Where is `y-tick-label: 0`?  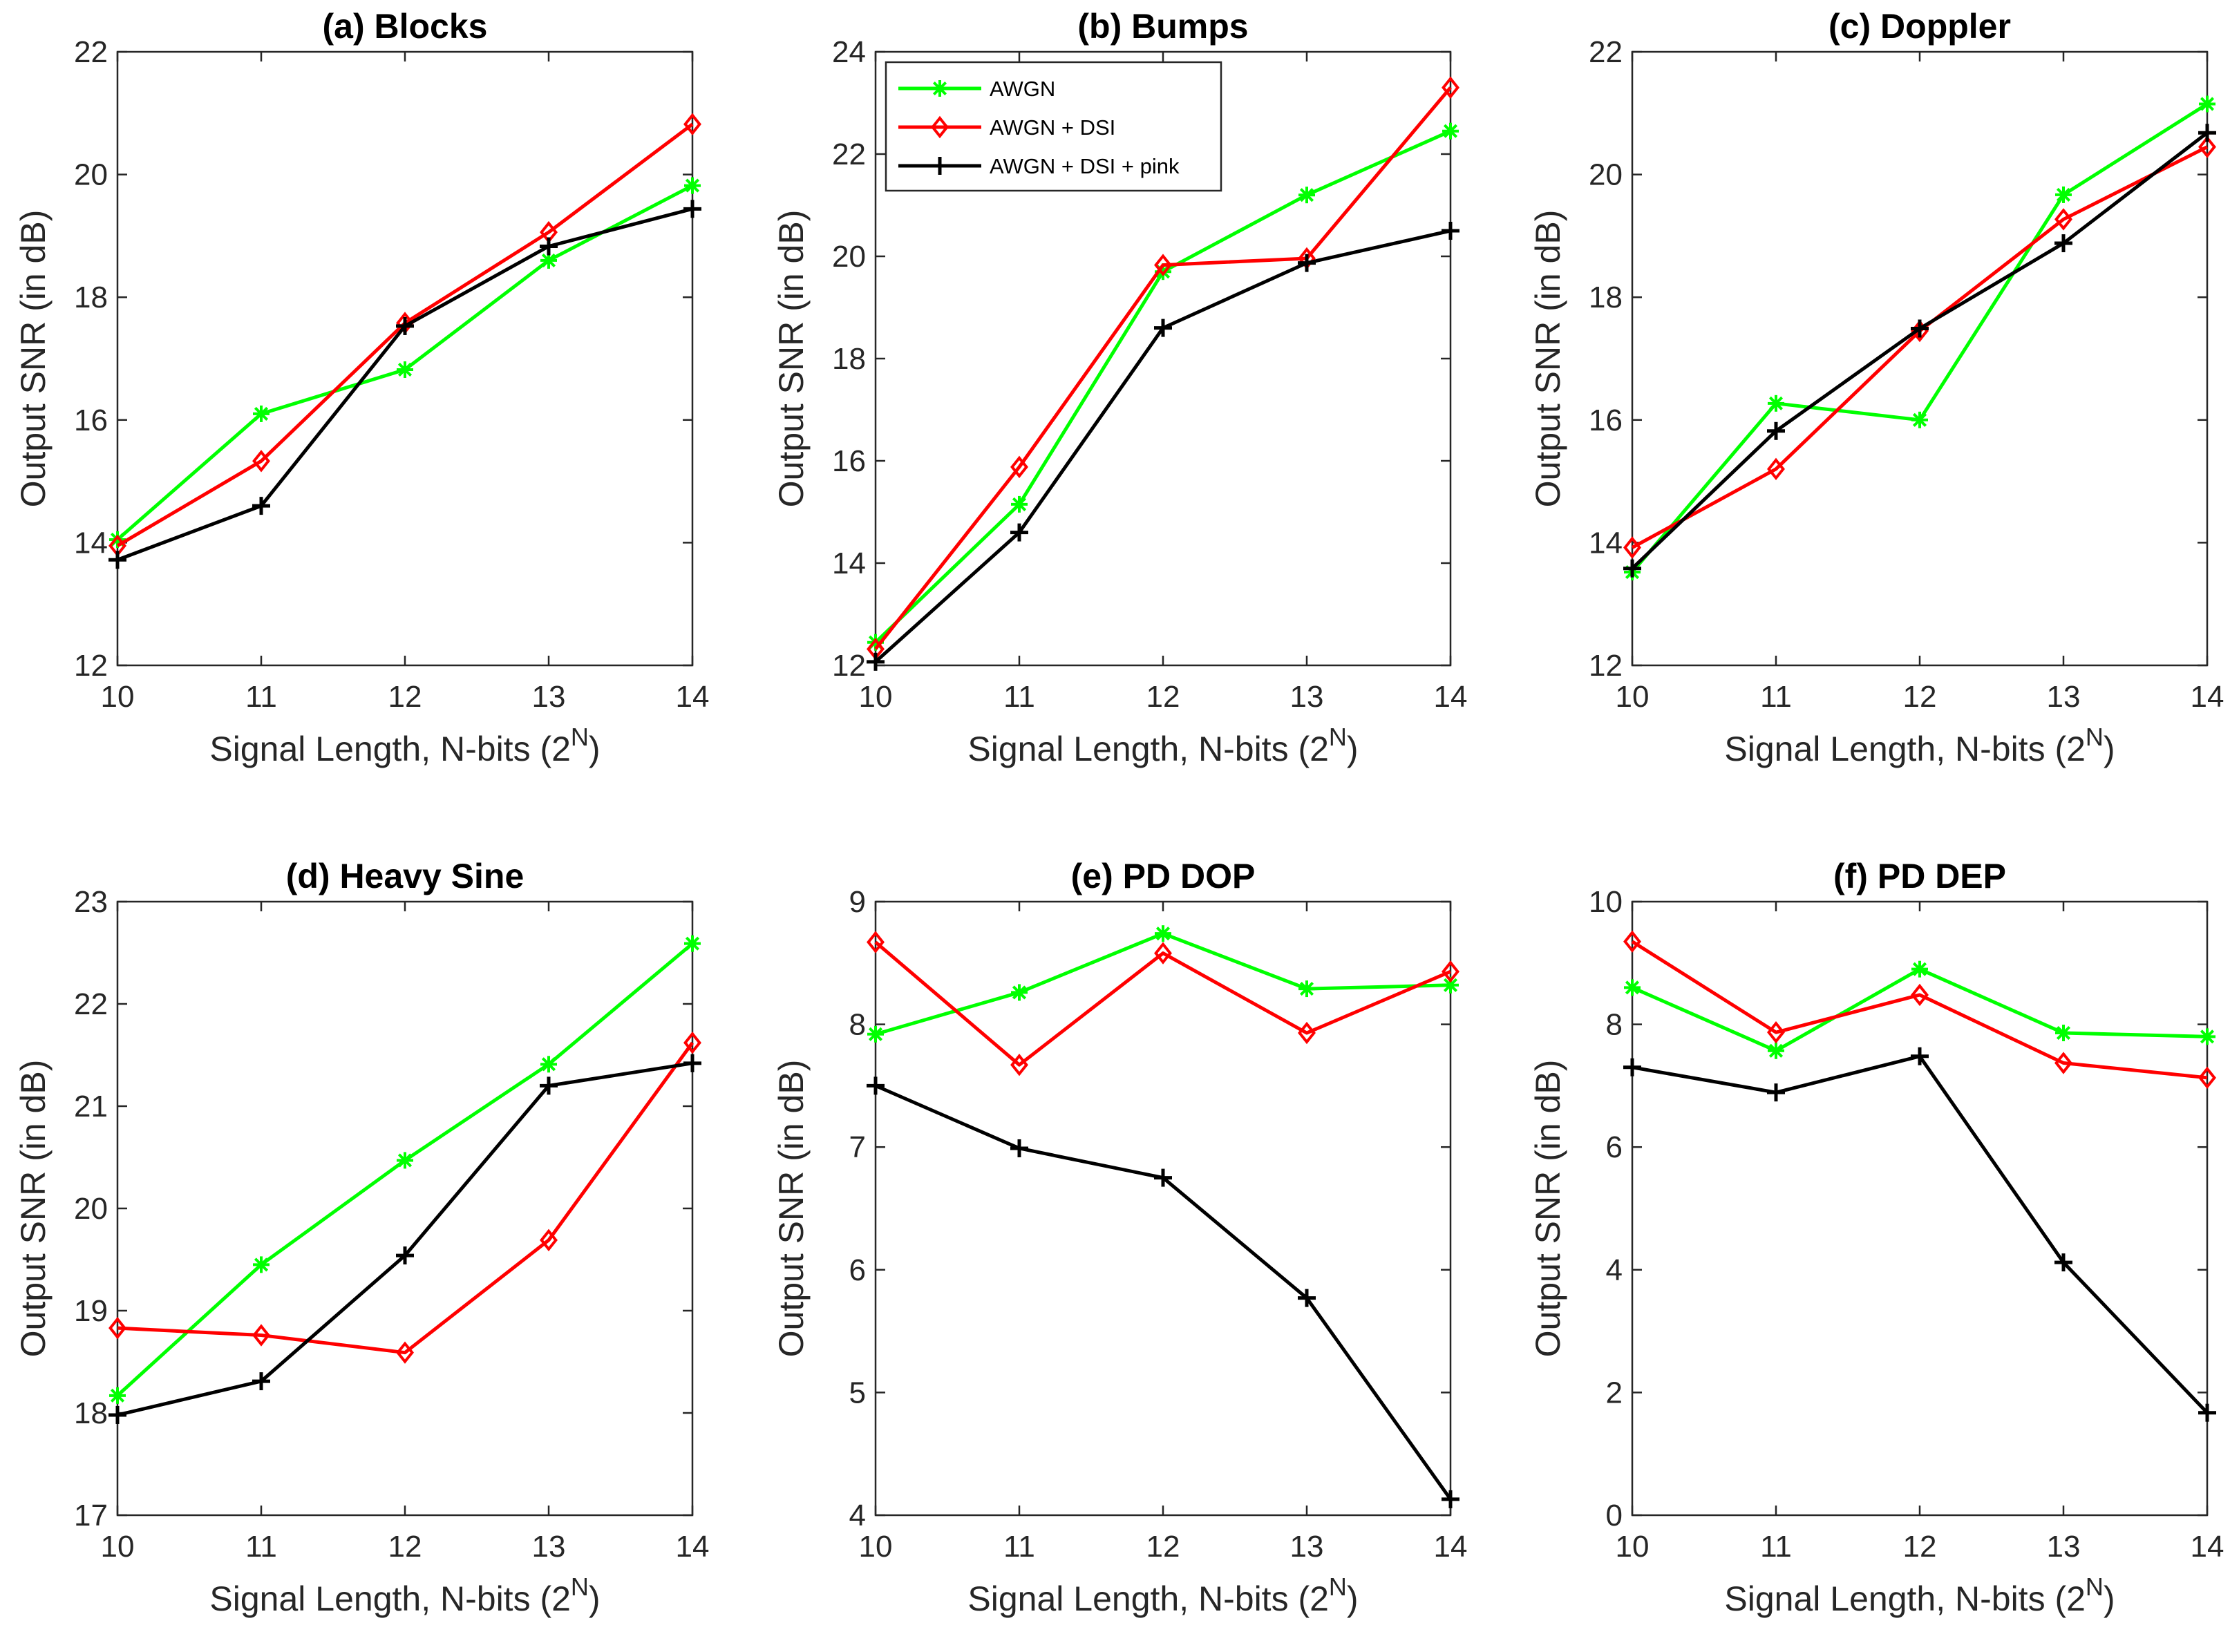
y-tick-label: 0 is located at coordinates (1614, 1515).